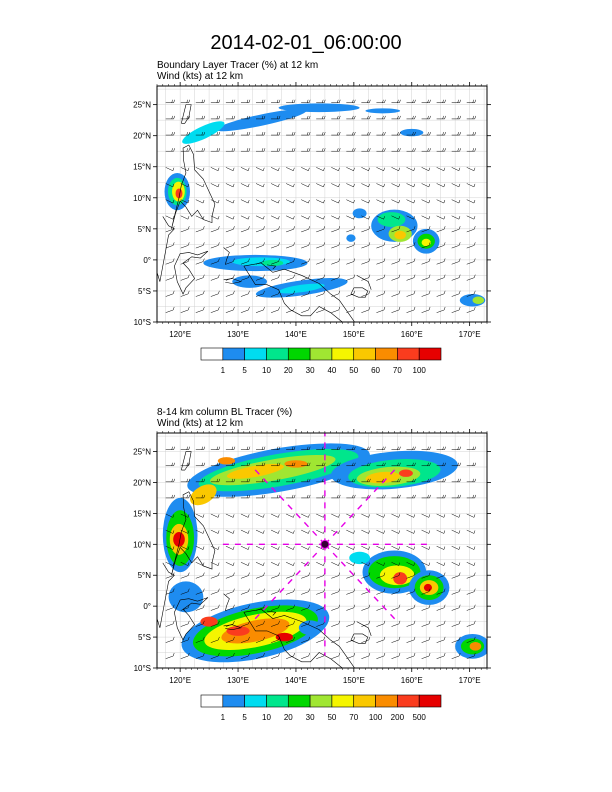  What do you see at coordinates (331, 717) in the screenshot?
I see `colorbar-label: 50` at bounding box center [331, 717].